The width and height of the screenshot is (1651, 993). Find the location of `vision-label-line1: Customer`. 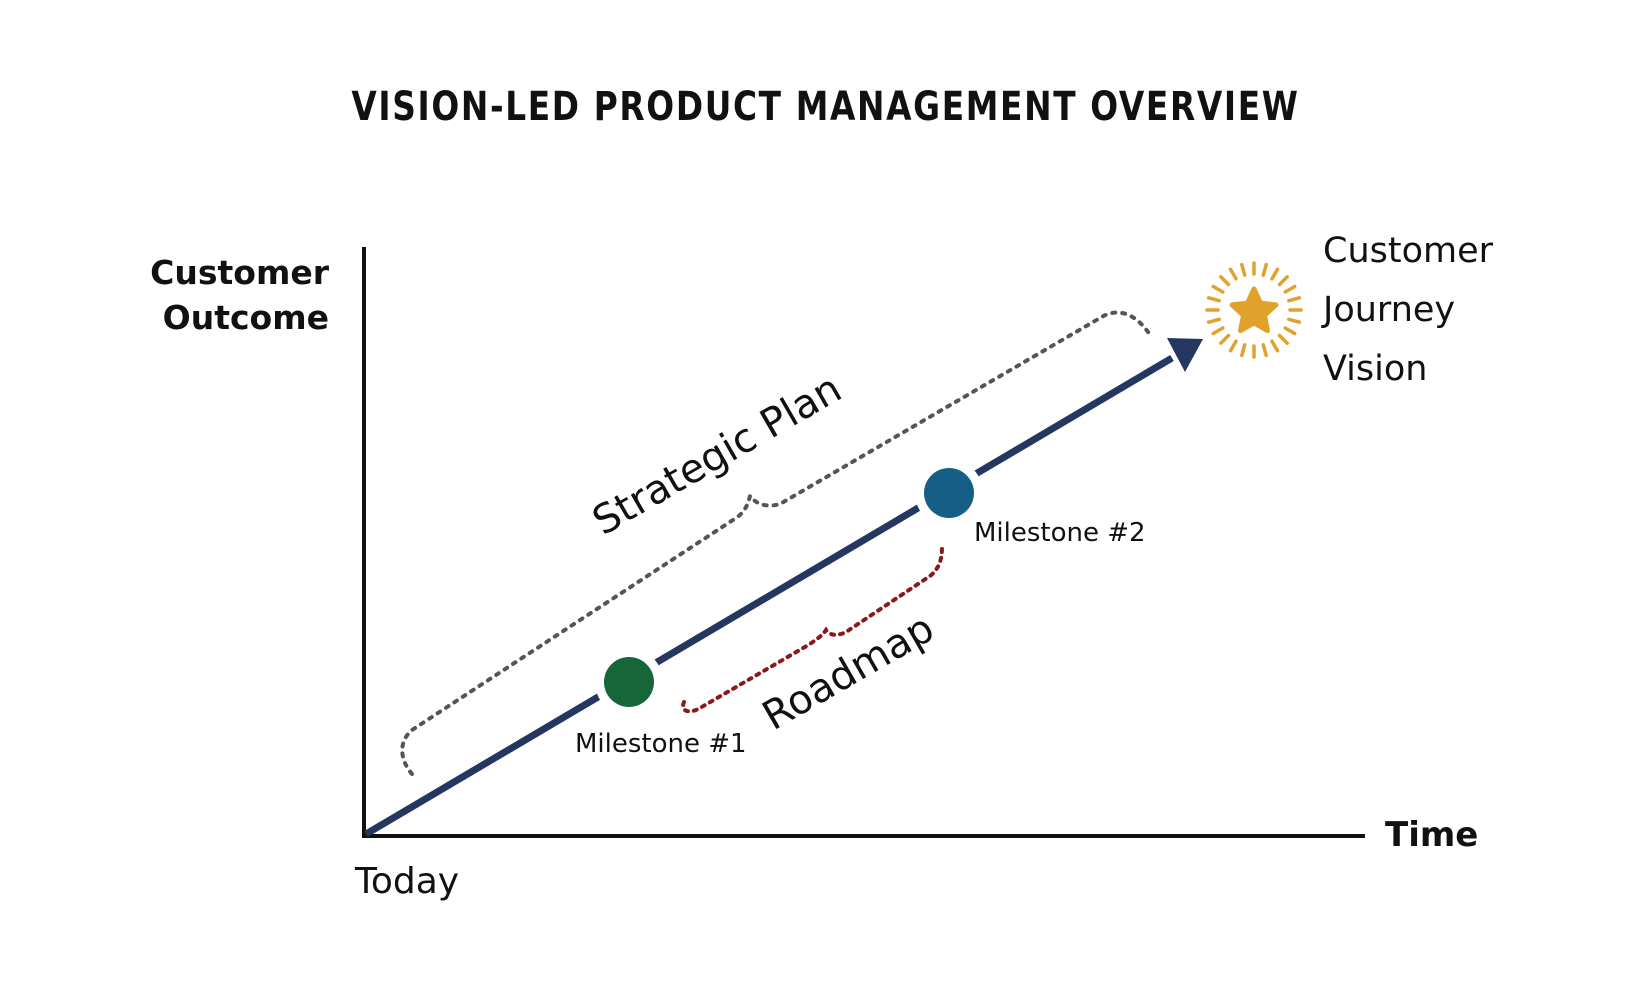

vision-label-line1: Customer is located at coordinates (1408, 251).